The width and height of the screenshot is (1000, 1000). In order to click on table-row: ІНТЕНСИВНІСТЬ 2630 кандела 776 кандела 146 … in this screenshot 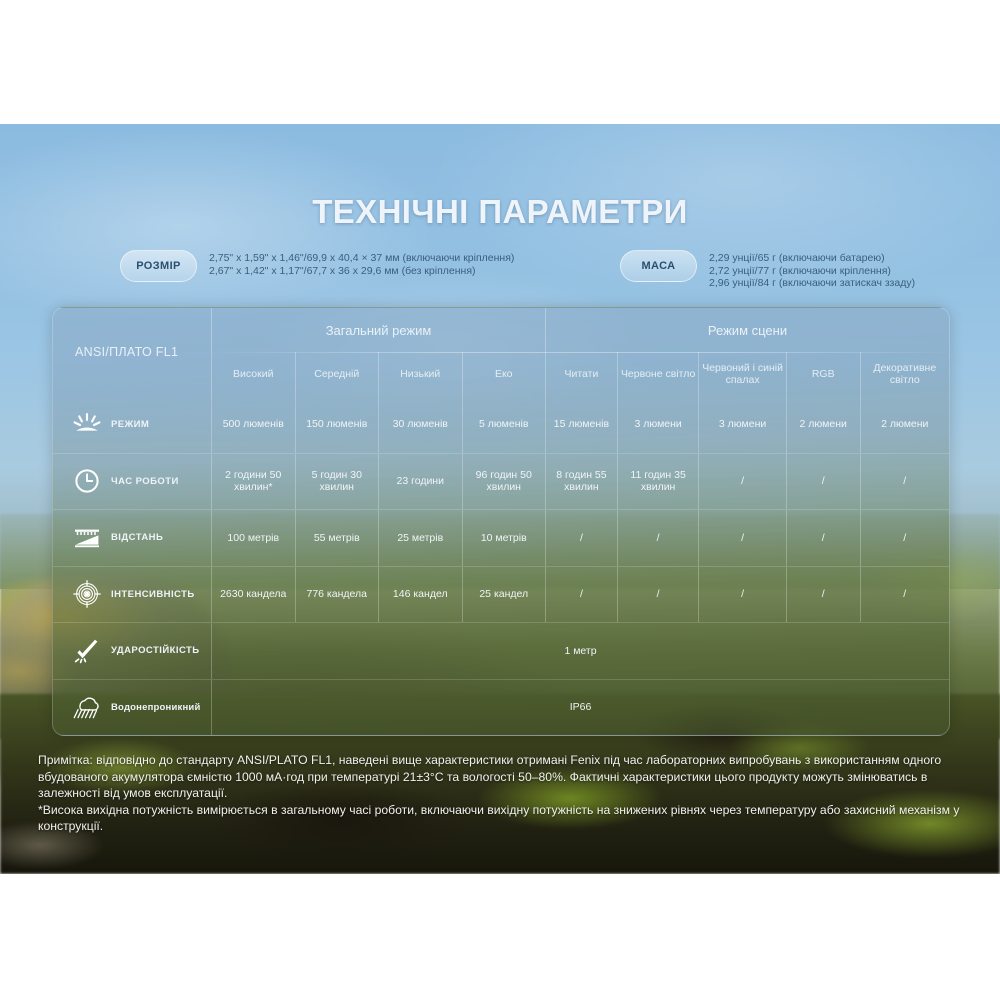, I will do `click(501, 594)`.